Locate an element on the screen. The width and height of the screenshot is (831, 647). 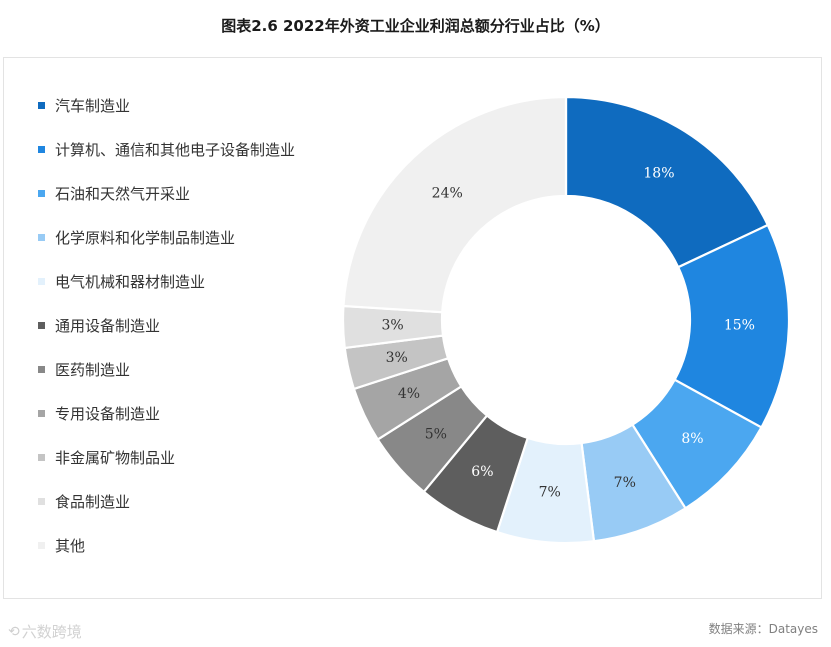
legend-item: 石油和天然气开采业 is located at coordinates (166, 193).